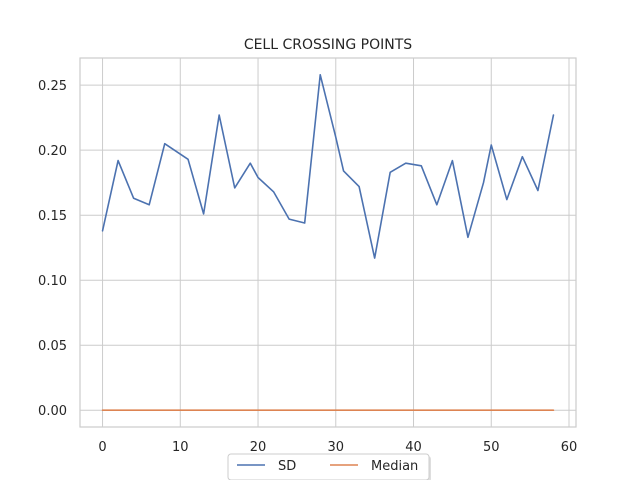 This screenshot has width=640, height=480. Describe the element at coordinates (52, 249) in the screenshot. I see `y-axis-ticks: 0.00 0.05 0.10 0.15 0.20 0.25` at that location.